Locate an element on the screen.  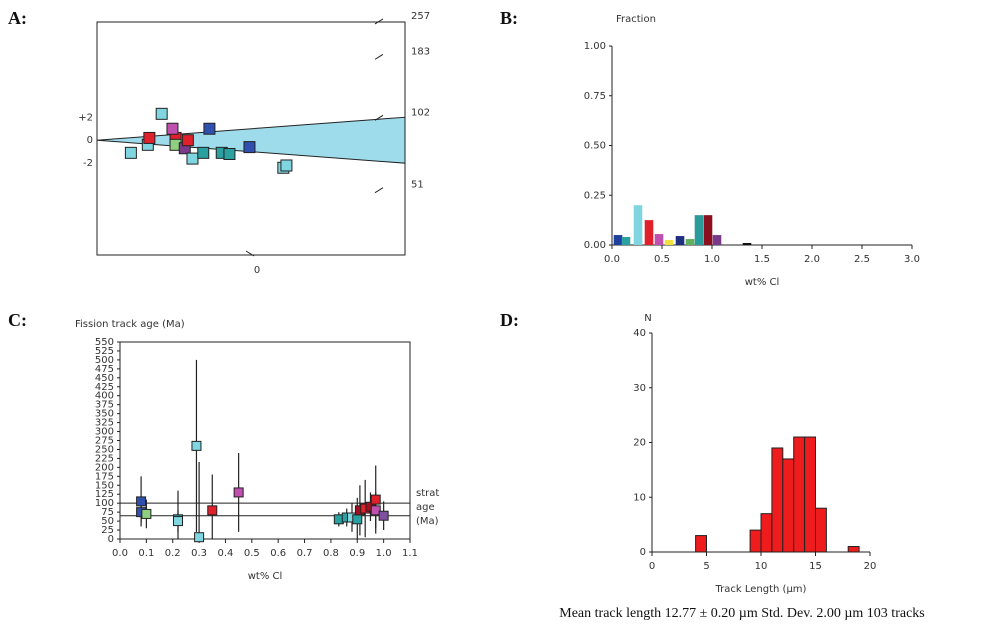
x-tick-label: 0.9 is located at coordinates (357, 553).